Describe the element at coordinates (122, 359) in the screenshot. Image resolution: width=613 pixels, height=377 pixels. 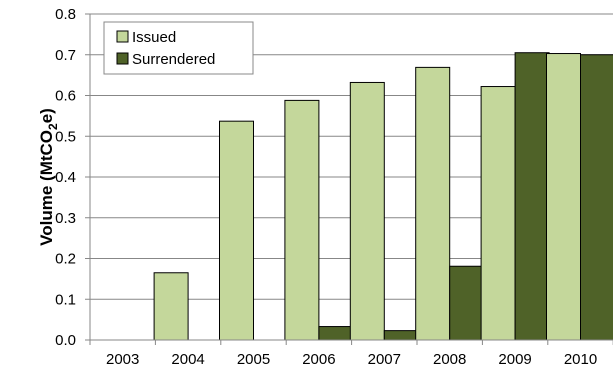
I see `x-tick-label: 2003` at that location.